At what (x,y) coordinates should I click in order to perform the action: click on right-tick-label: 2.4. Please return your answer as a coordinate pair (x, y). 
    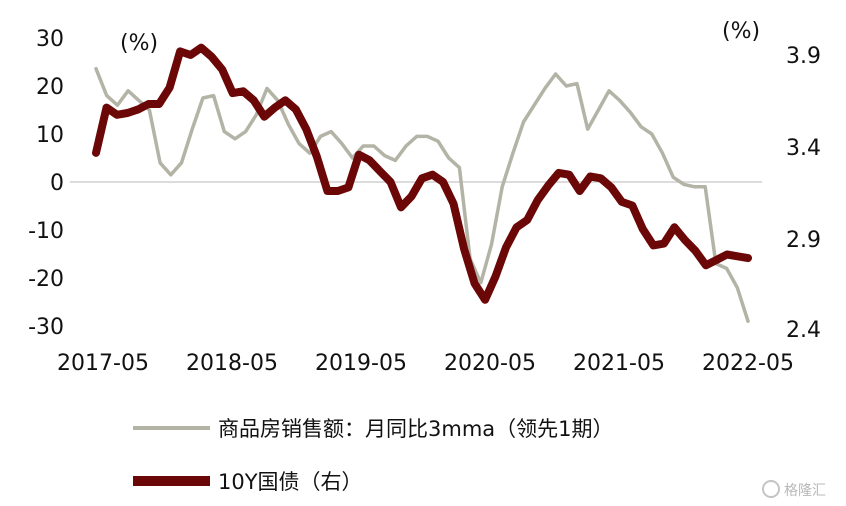
    Looking at the image, I should click on (803, 330).